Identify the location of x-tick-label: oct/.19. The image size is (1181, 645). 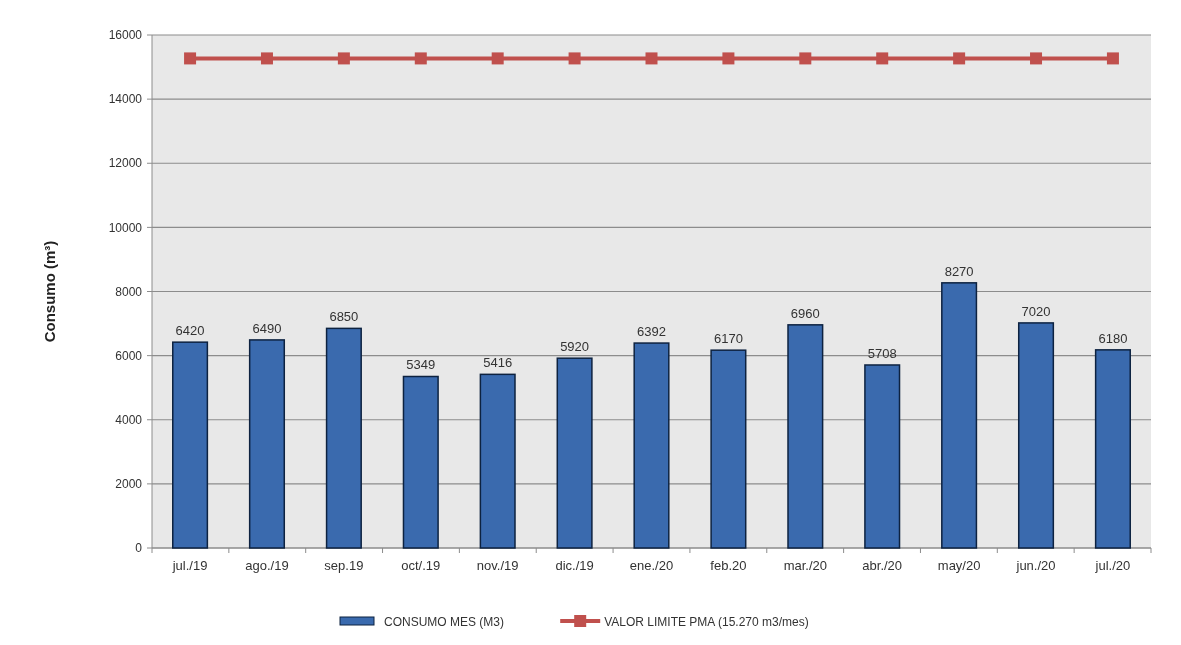
(421, 565).